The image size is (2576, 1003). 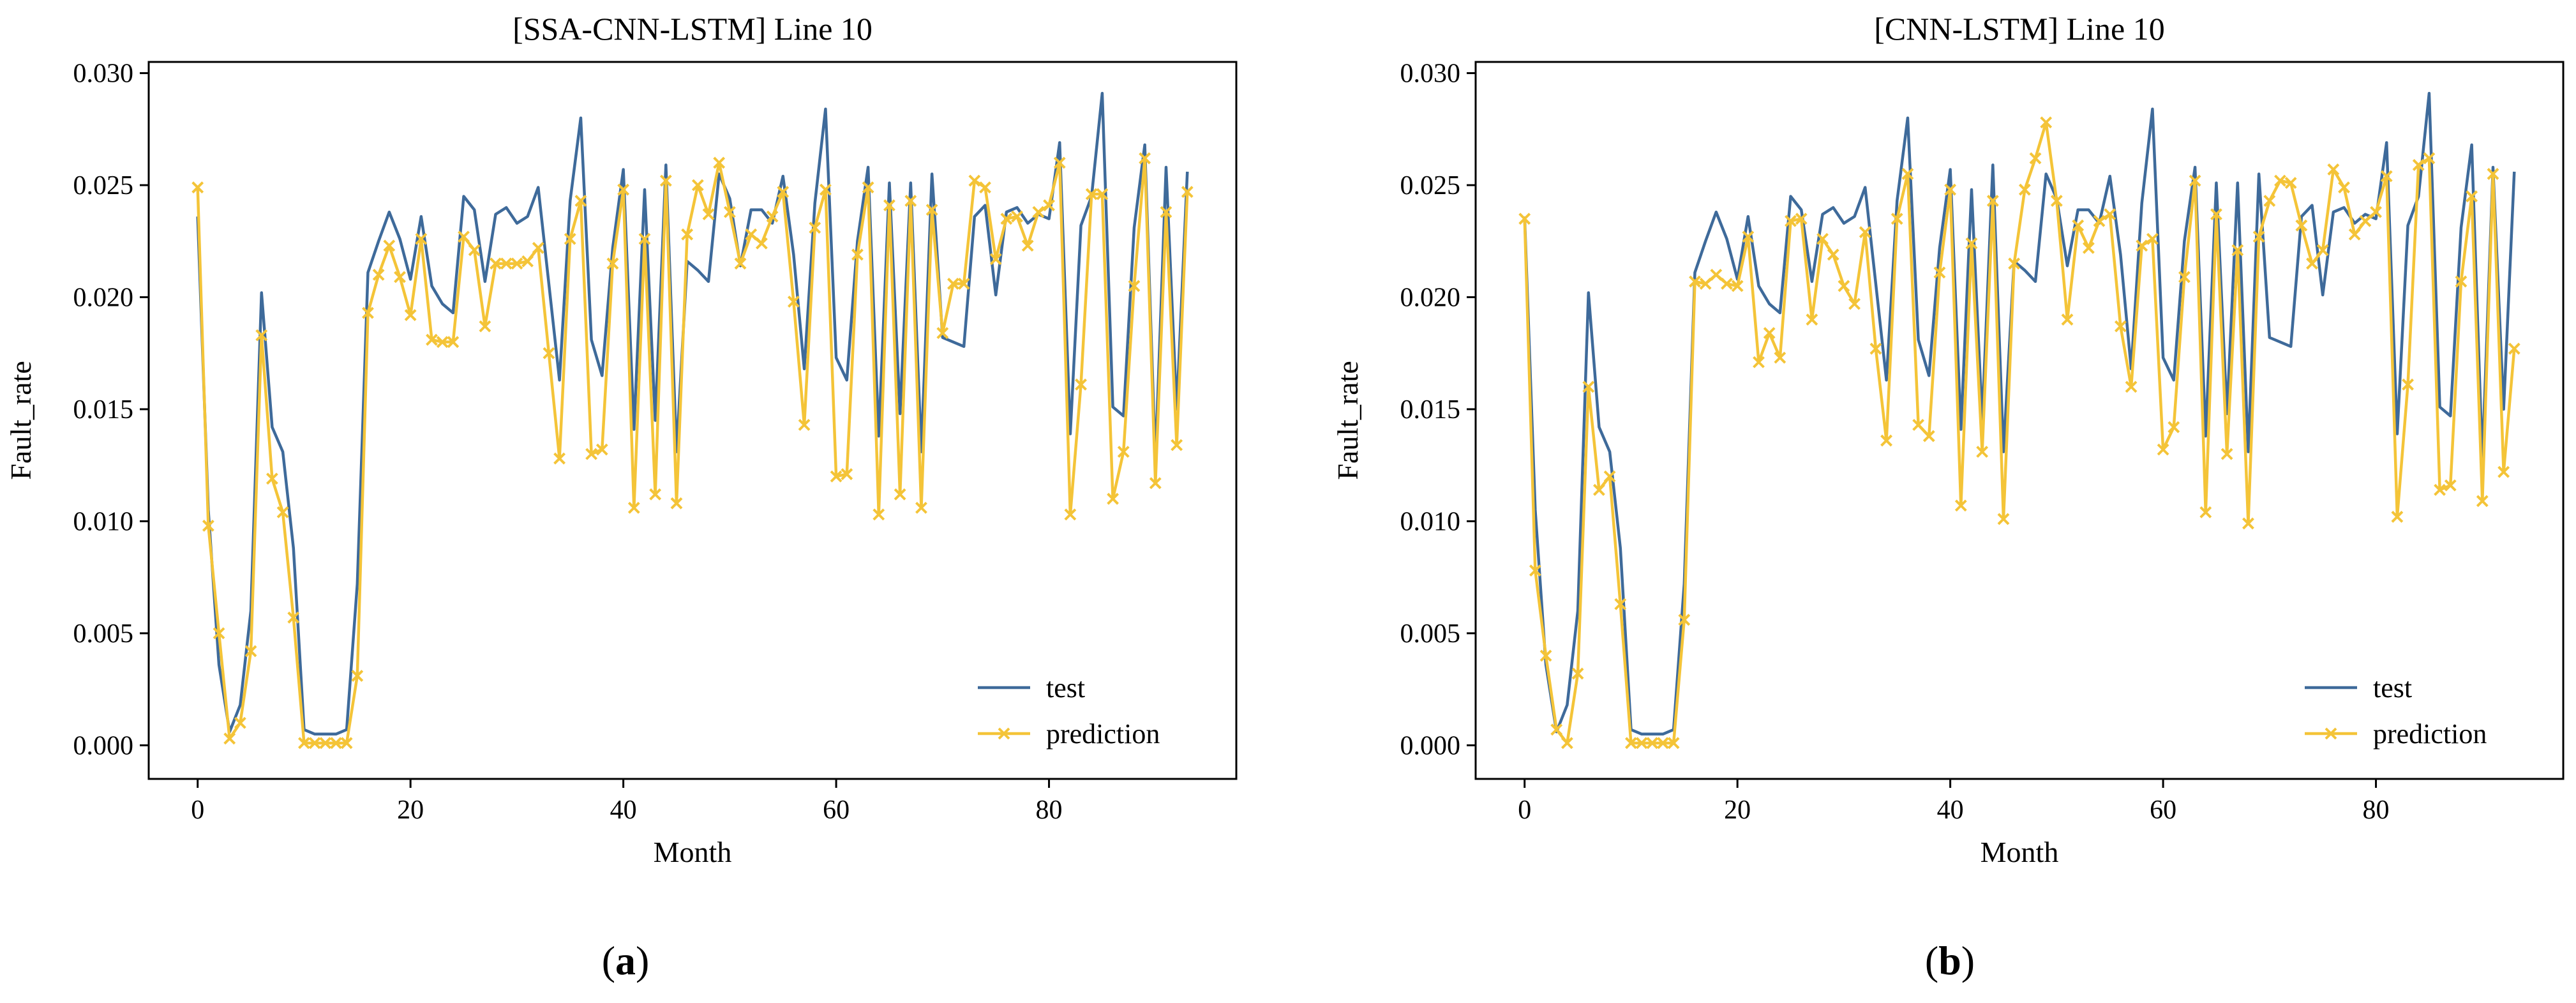 What do you see at coordinates (103, 410) in the screenshot?
I see `y-tick-label: 0.015` at bounding box center [103, 410].